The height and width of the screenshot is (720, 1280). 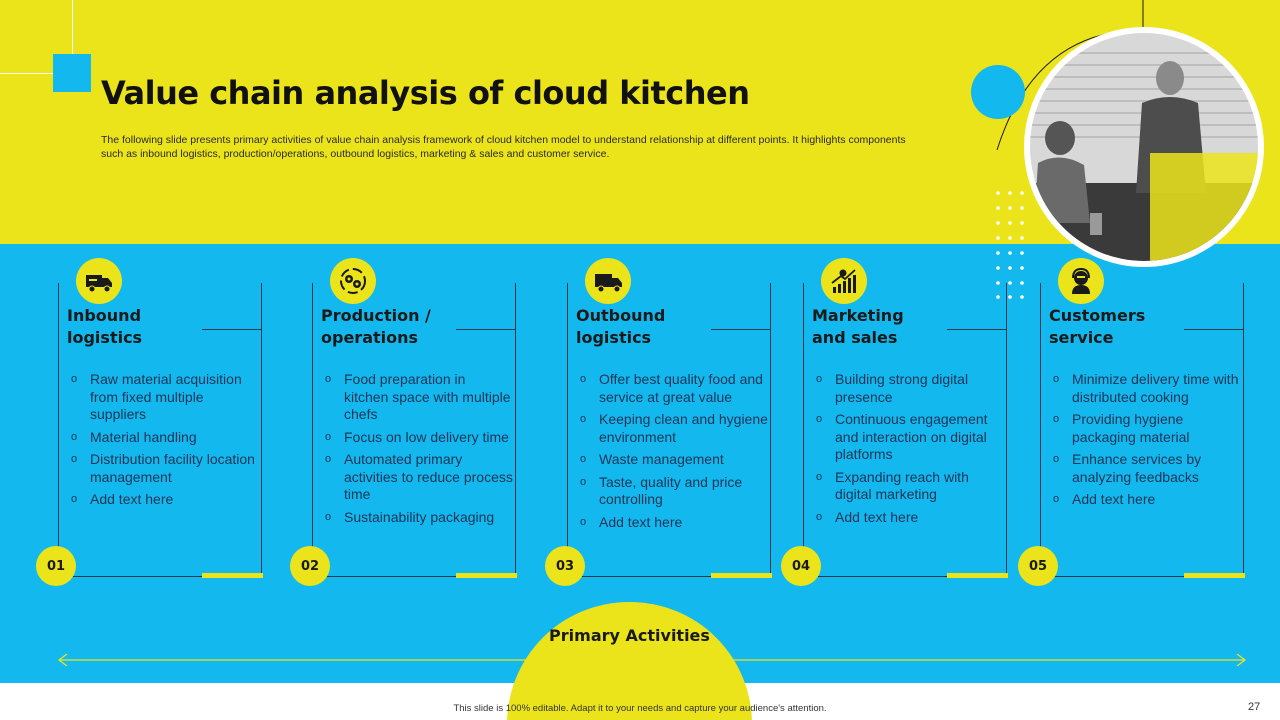 I want to click on heading-line: service, so click(x=1081, y=337).